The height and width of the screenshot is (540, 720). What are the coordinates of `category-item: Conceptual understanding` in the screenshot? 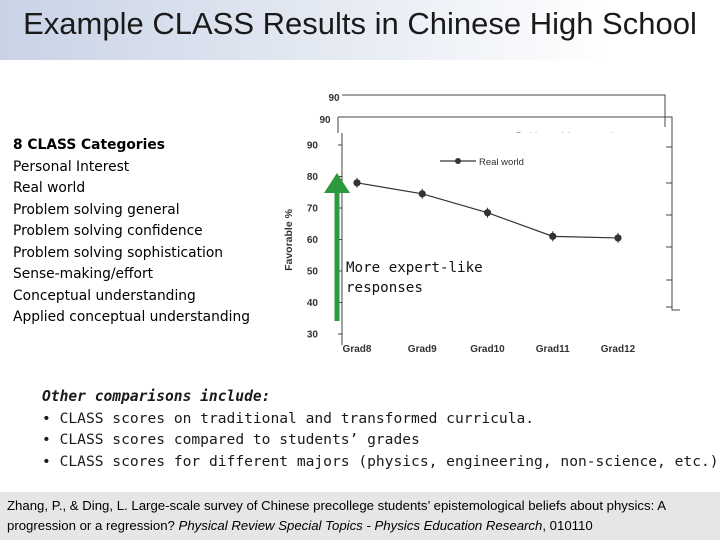 It's located at (104, 295).